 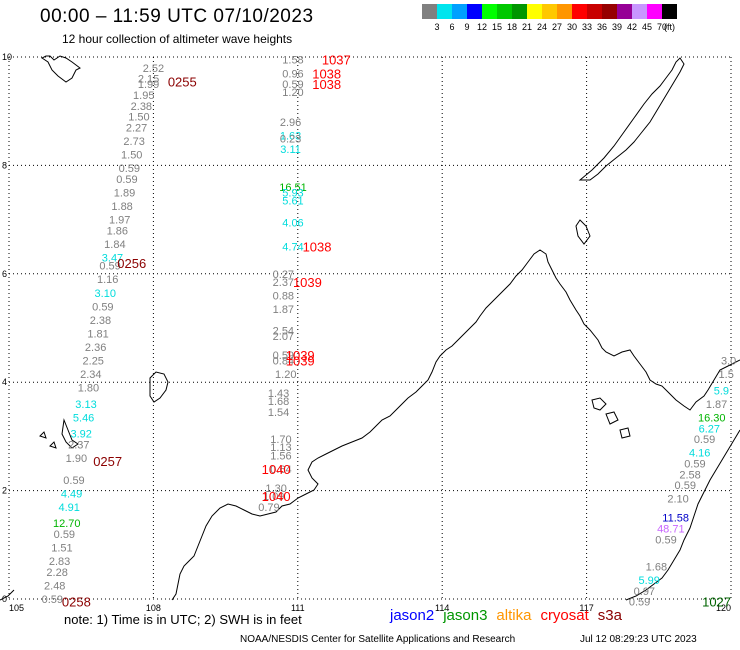 What do you see at coordinates (712, 418) in the screenshot?
I see `wave-height-value: 16.30` at bounding box center [712, 418].